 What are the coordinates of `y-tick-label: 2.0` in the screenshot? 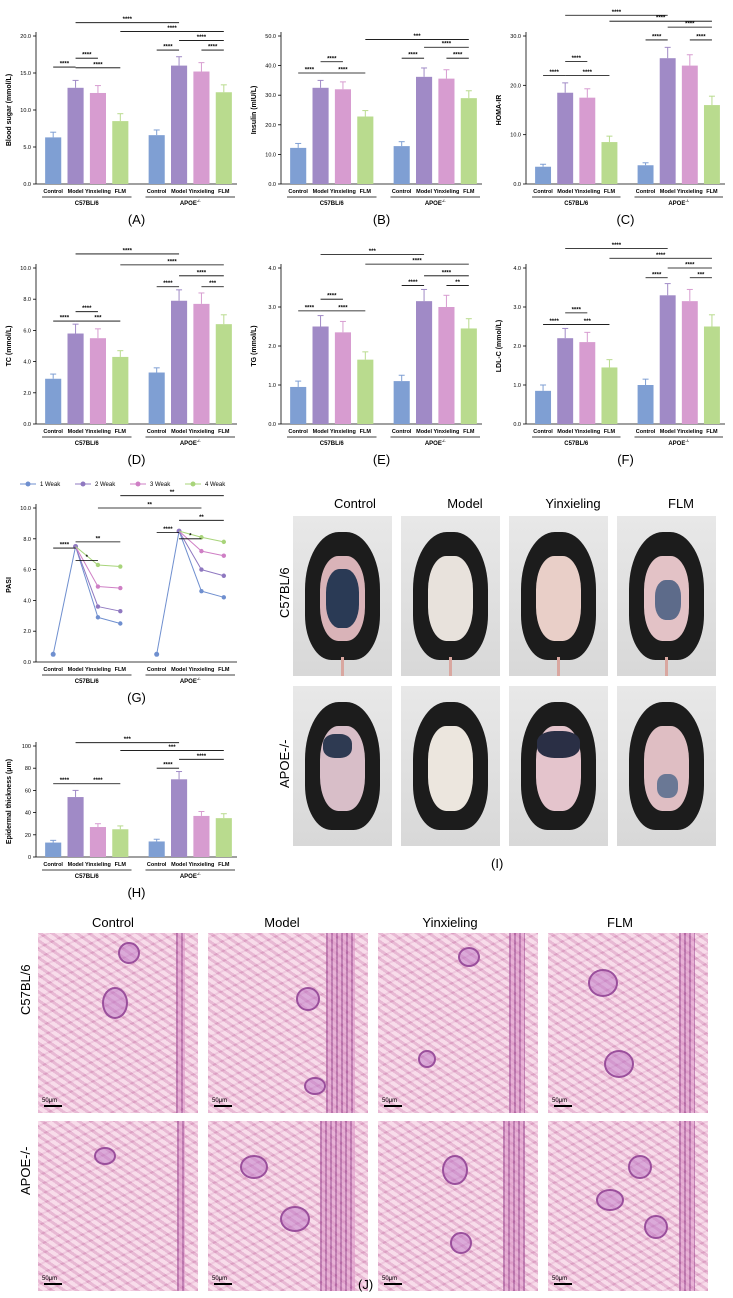 It's located at (517, 347).